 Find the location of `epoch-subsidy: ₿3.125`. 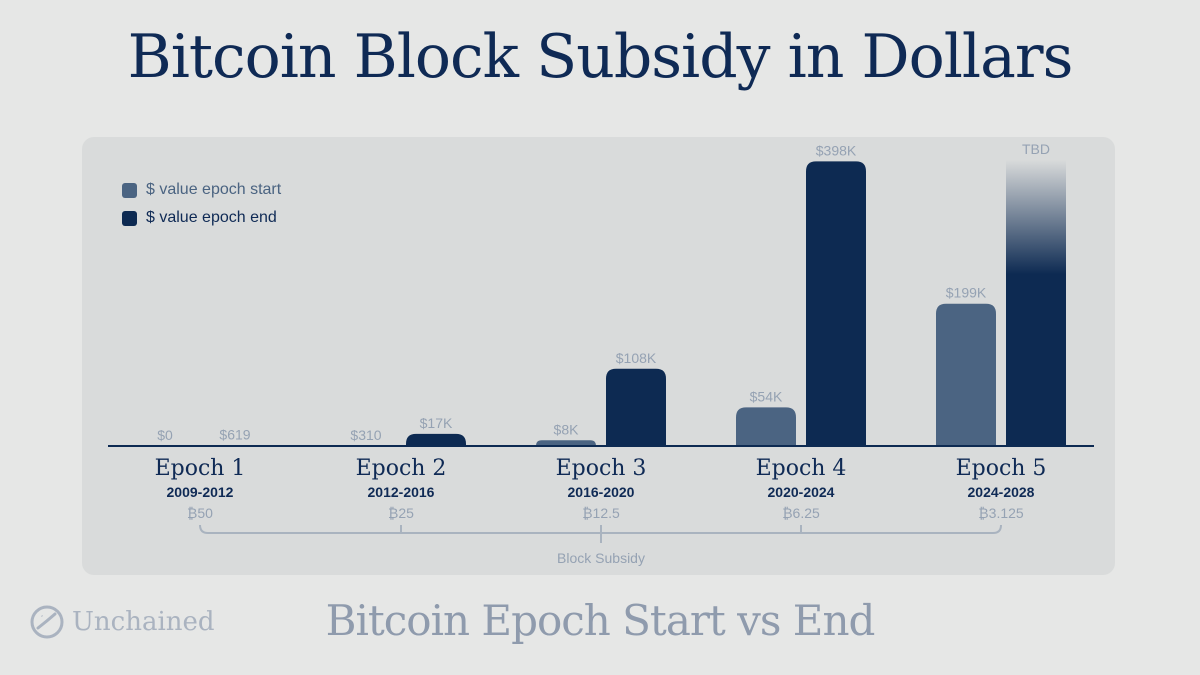

epoch-subsidy: ₿3.125 is located at coordinates (1001, 513).